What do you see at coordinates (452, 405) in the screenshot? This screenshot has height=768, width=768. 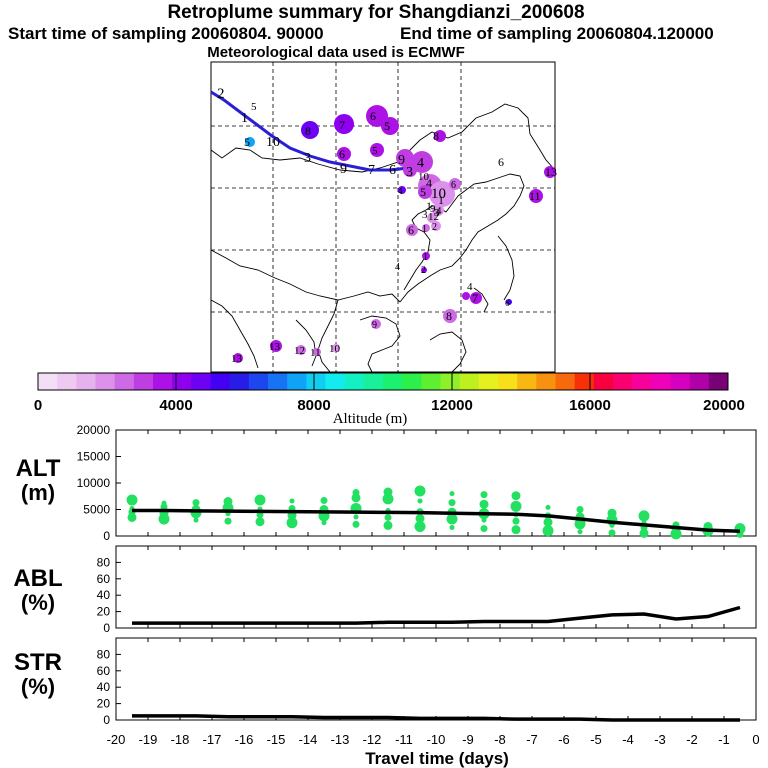 I see `colorbar-tick: 12000` at bounding box center [452, 405].